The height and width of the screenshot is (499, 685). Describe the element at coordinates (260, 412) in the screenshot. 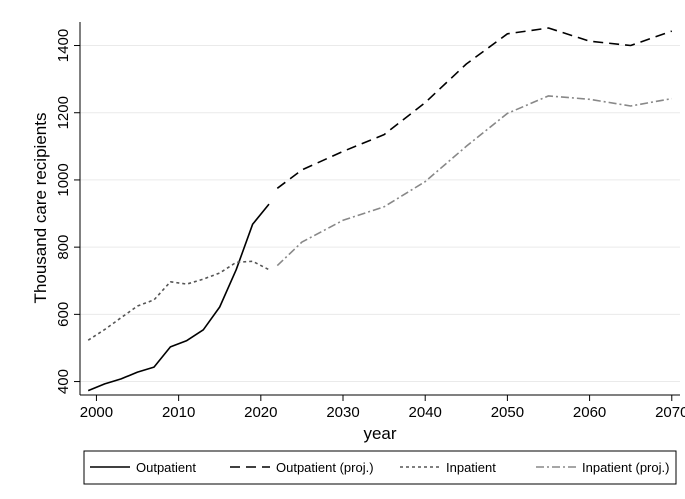

I see `x-tick-label: 2020` at that location.